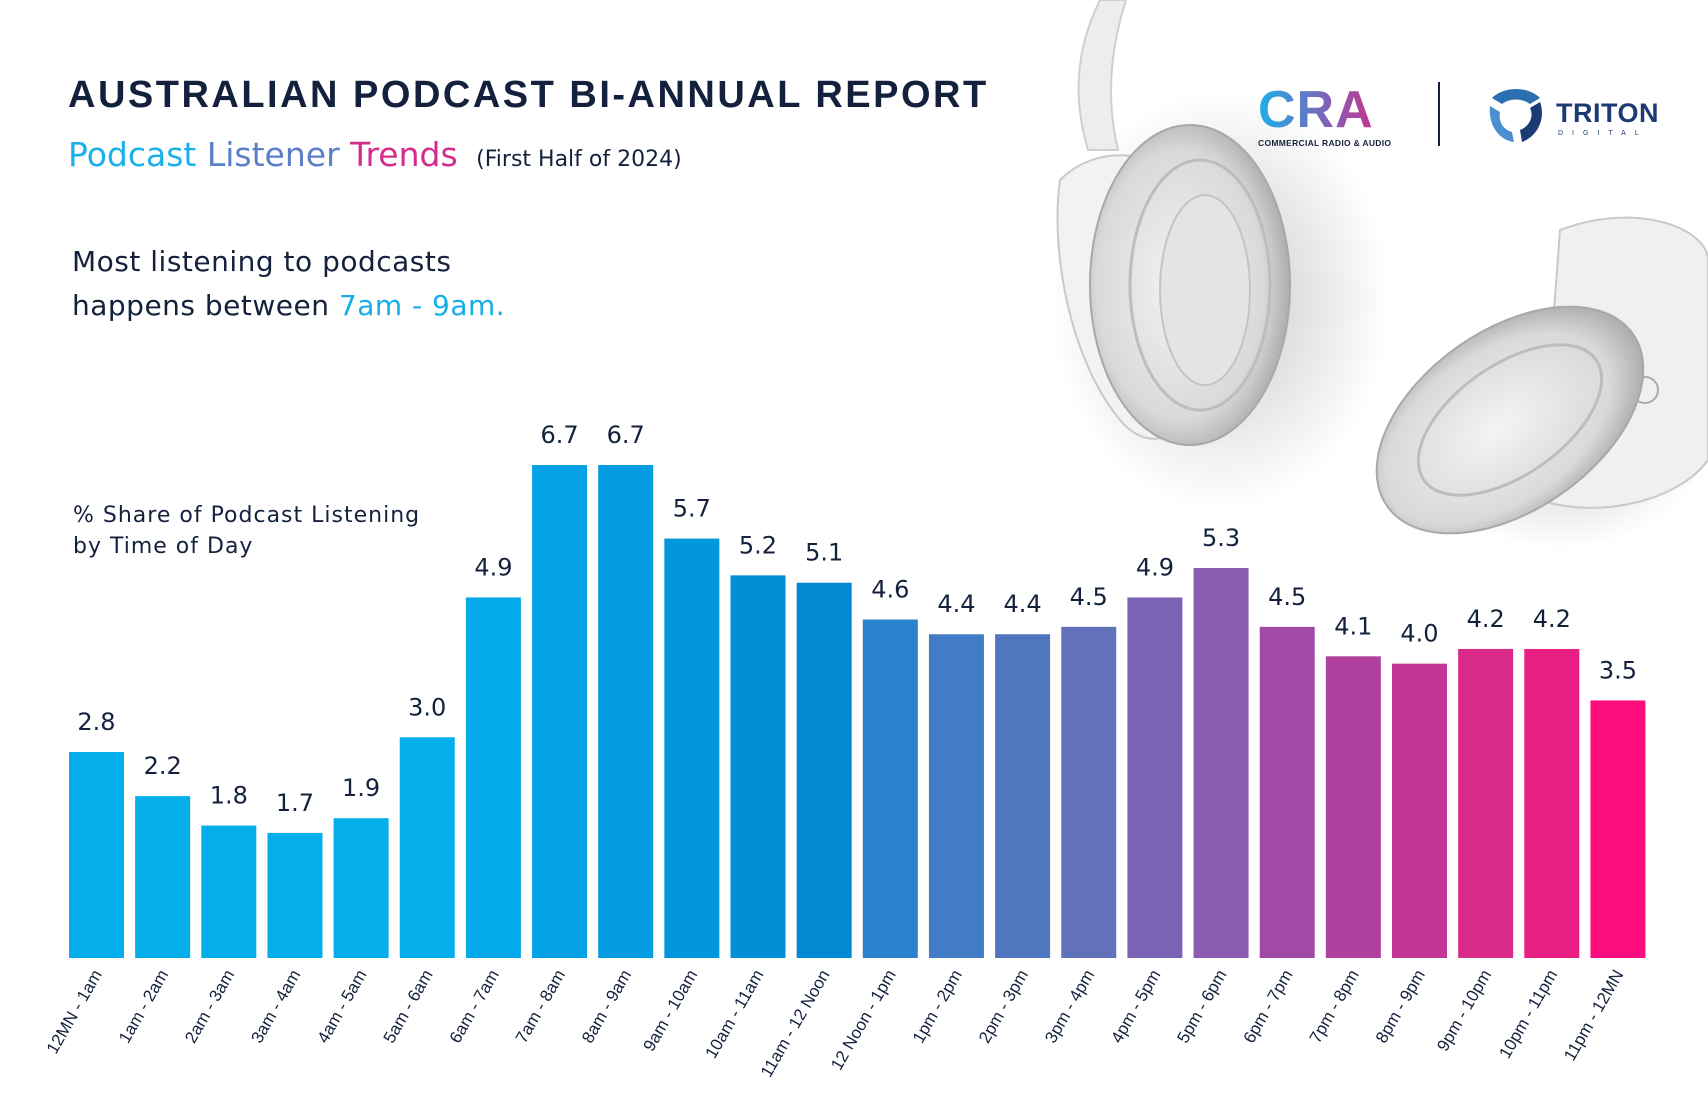 This screenshot has height=1116, width=1708. Describe the element at coordinates (1515, 115) in the screenshot. I see `triton-mark-icon` at that location.